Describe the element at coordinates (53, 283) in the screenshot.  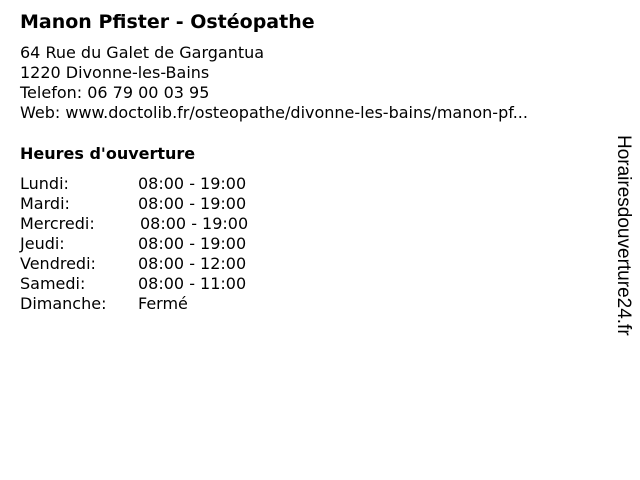
I see `day-label: Samedi:` at that location.